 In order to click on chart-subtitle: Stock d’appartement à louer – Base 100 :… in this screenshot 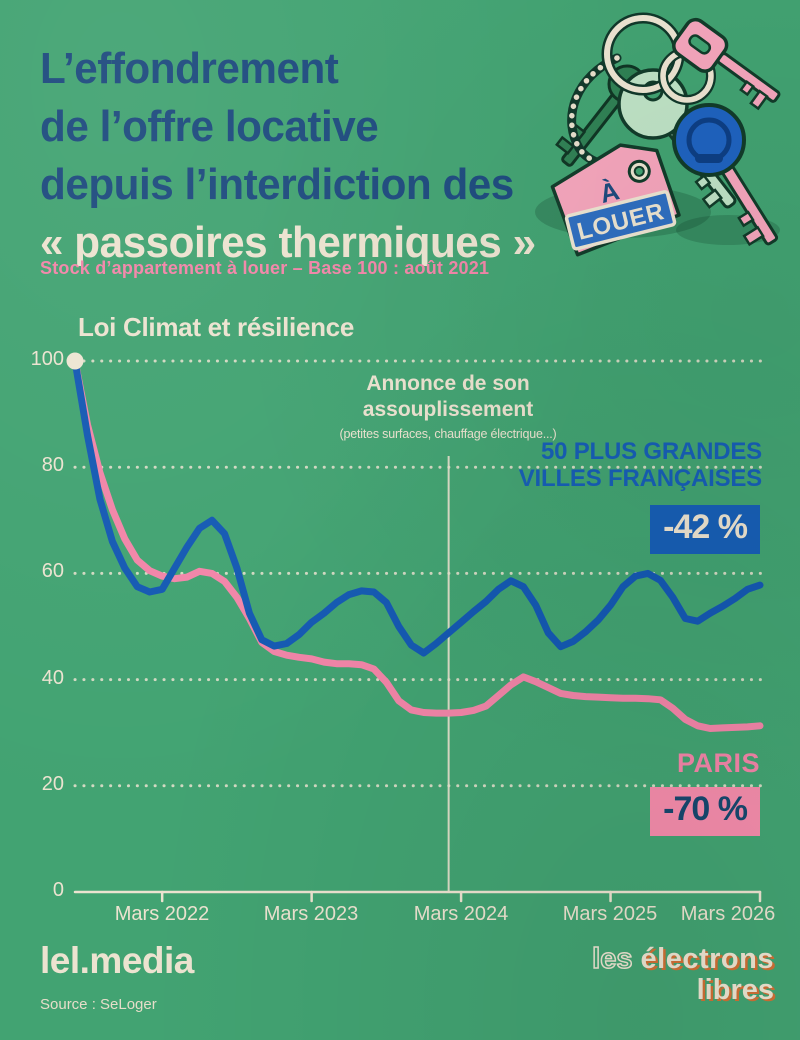, I will do `click(265, 268)`.